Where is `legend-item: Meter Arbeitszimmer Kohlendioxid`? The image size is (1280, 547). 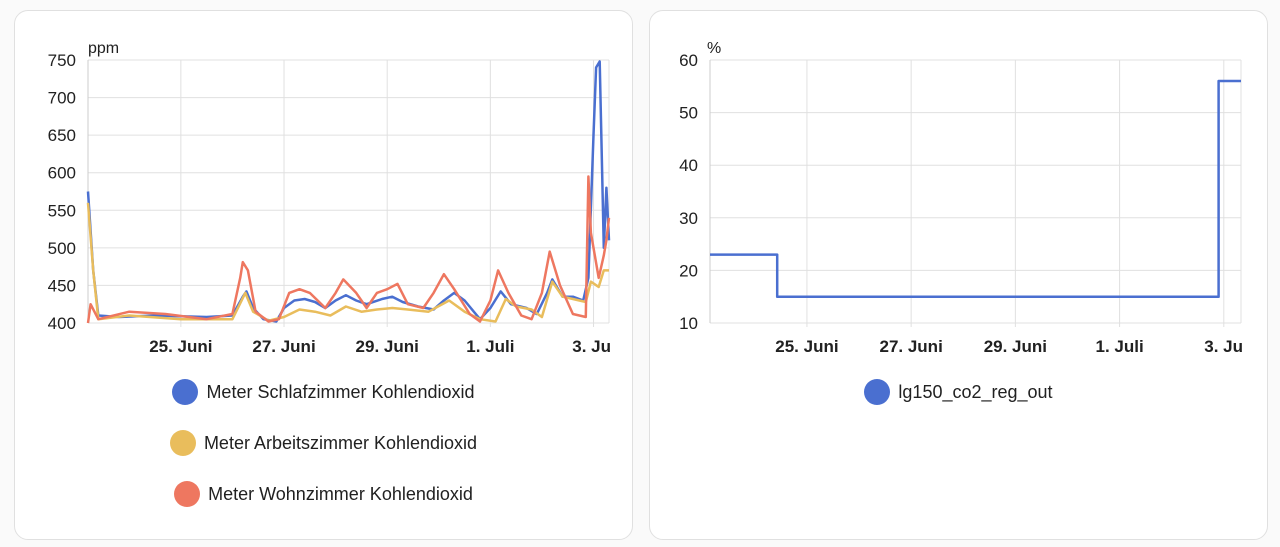 legend-item: Meter Arbeitszimmer Kohlendioxid is located at coordinates (323, 443).